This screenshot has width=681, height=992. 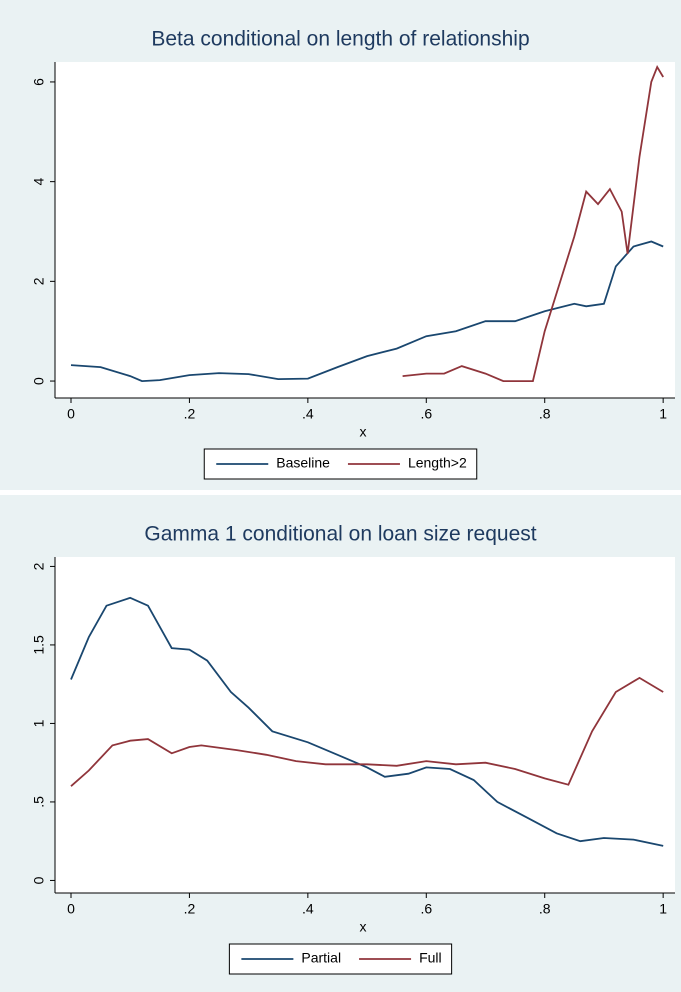 What do you see at coordinates (340, 534) in the screenshot?
I see `chart-title: Gamma 1 conditional on loan size request` at bounding box center [340, 534].